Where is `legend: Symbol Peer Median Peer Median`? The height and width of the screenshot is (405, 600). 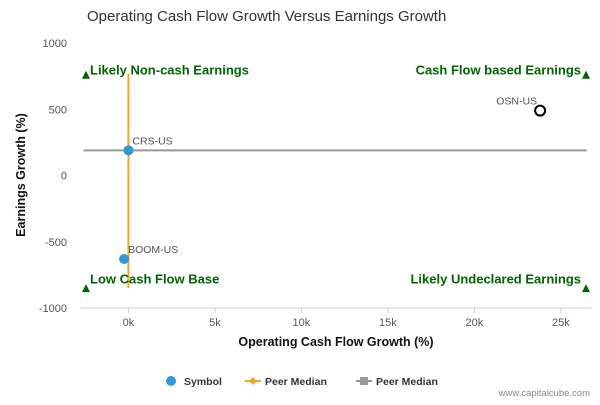
legend: Symbol Peer Median Peer Median is located at coordinates (302, 382).